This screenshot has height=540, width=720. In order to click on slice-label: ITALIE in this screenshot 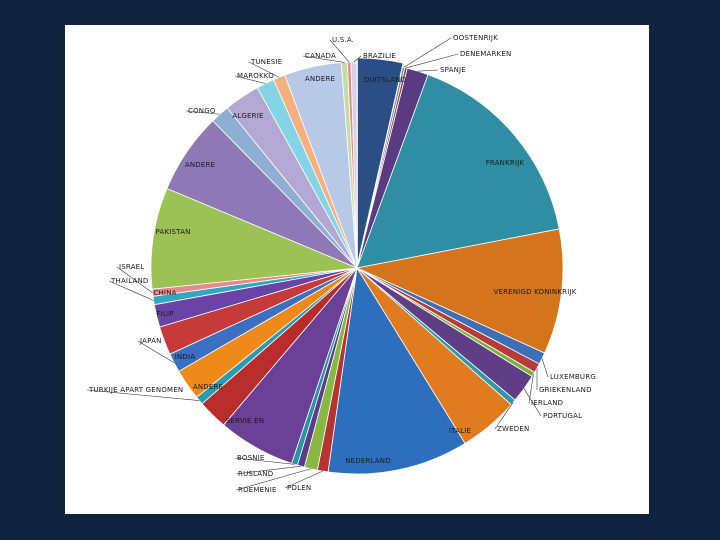, I will do `click(460, 431)`.